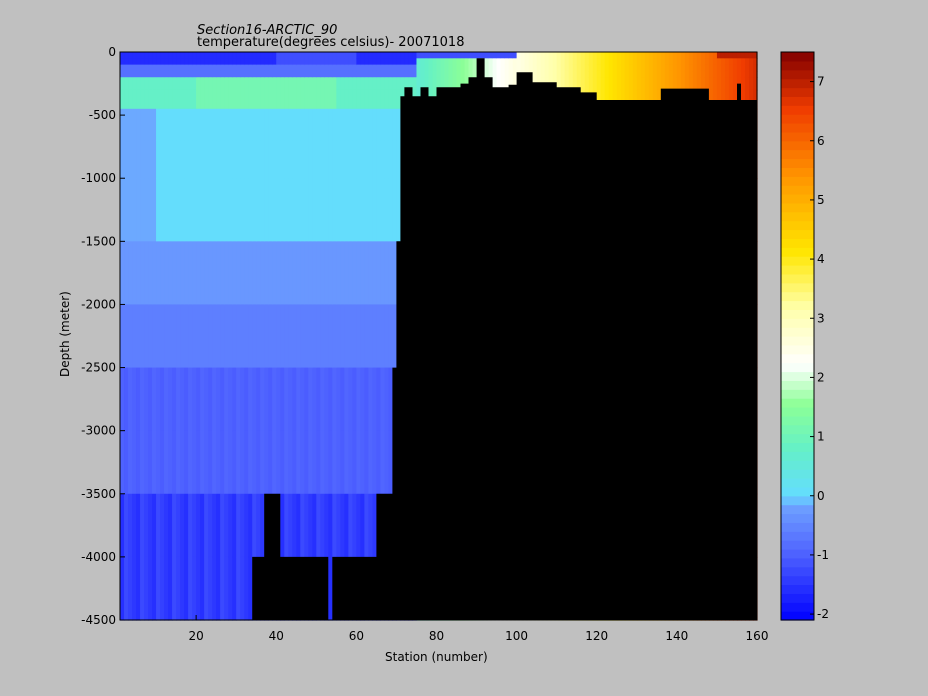 Image resolution: width=928 pixels, height=696 pixels. I want to click on colorbar-tick-label: 4, so click(821, 259).